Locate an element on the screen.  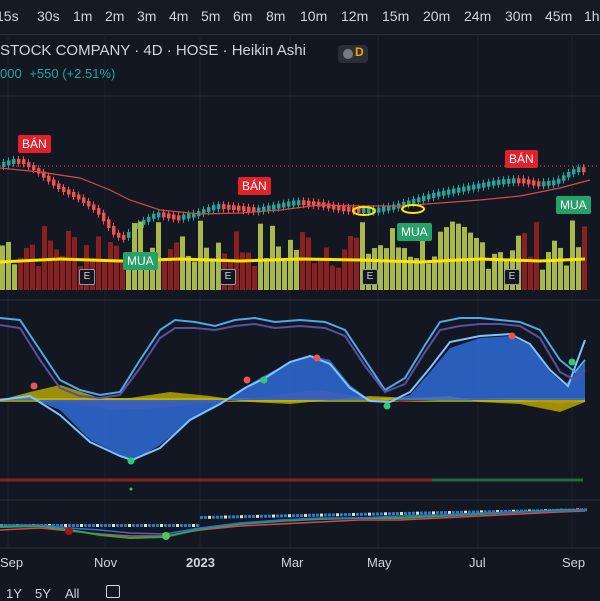
timeframe-3m: 3m is located at coordinates (147, 16).